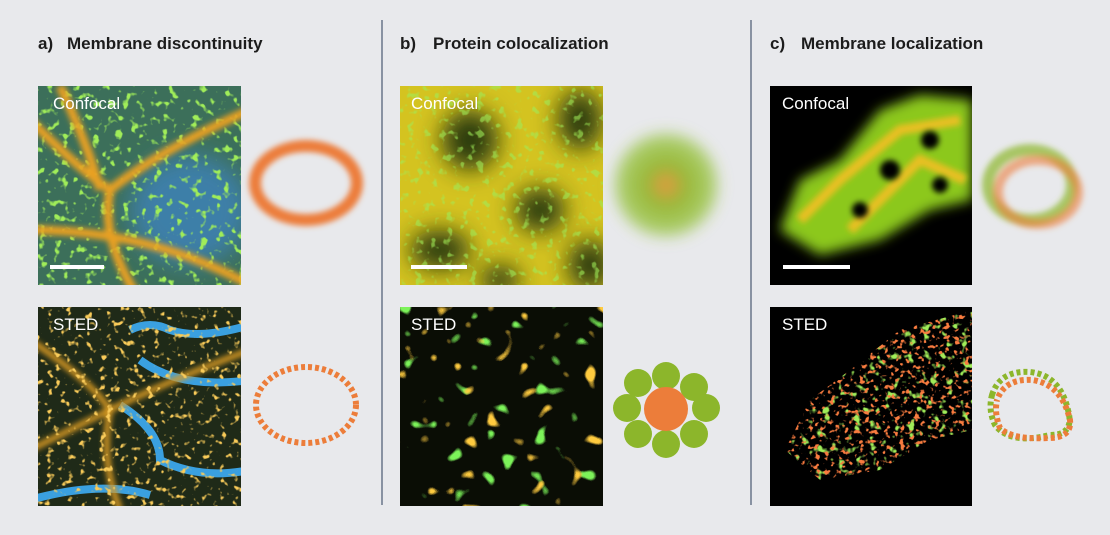 The image size is (1110, 535). What do you see at coordinates (521, 43) in the screenshot?
I see `panel-title: Protein colocalization` at bounding box center [521, 43].